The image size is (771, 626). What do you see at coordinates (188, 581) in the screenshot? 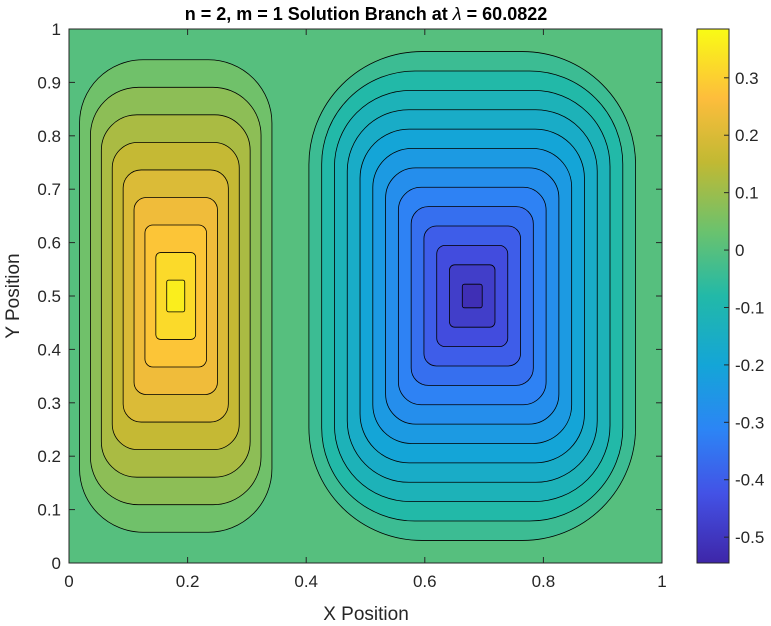
I see `x-tick-label: 0.2` at bounding box center [188, 581].